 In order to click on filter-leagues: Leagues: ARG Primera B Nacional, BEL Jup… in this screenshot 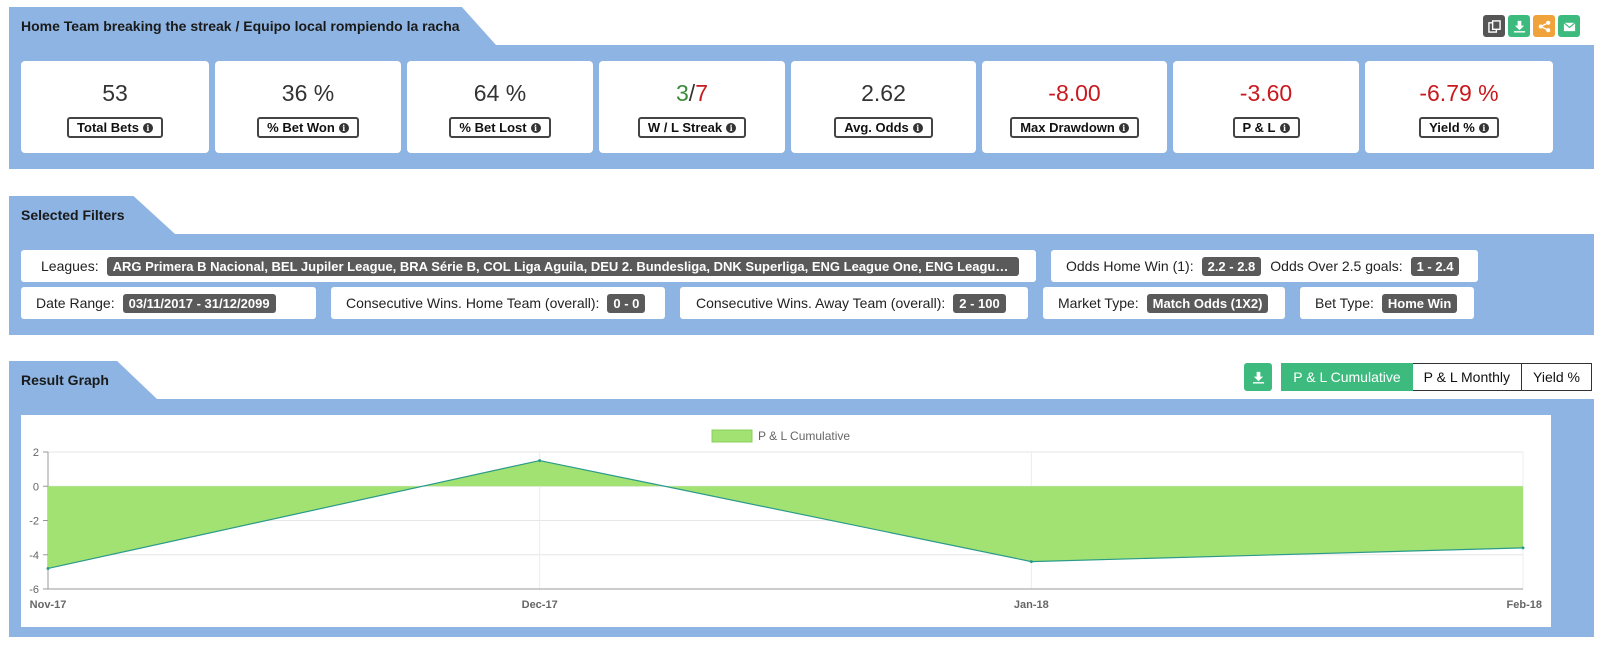, I will do `click(528, 266)`.